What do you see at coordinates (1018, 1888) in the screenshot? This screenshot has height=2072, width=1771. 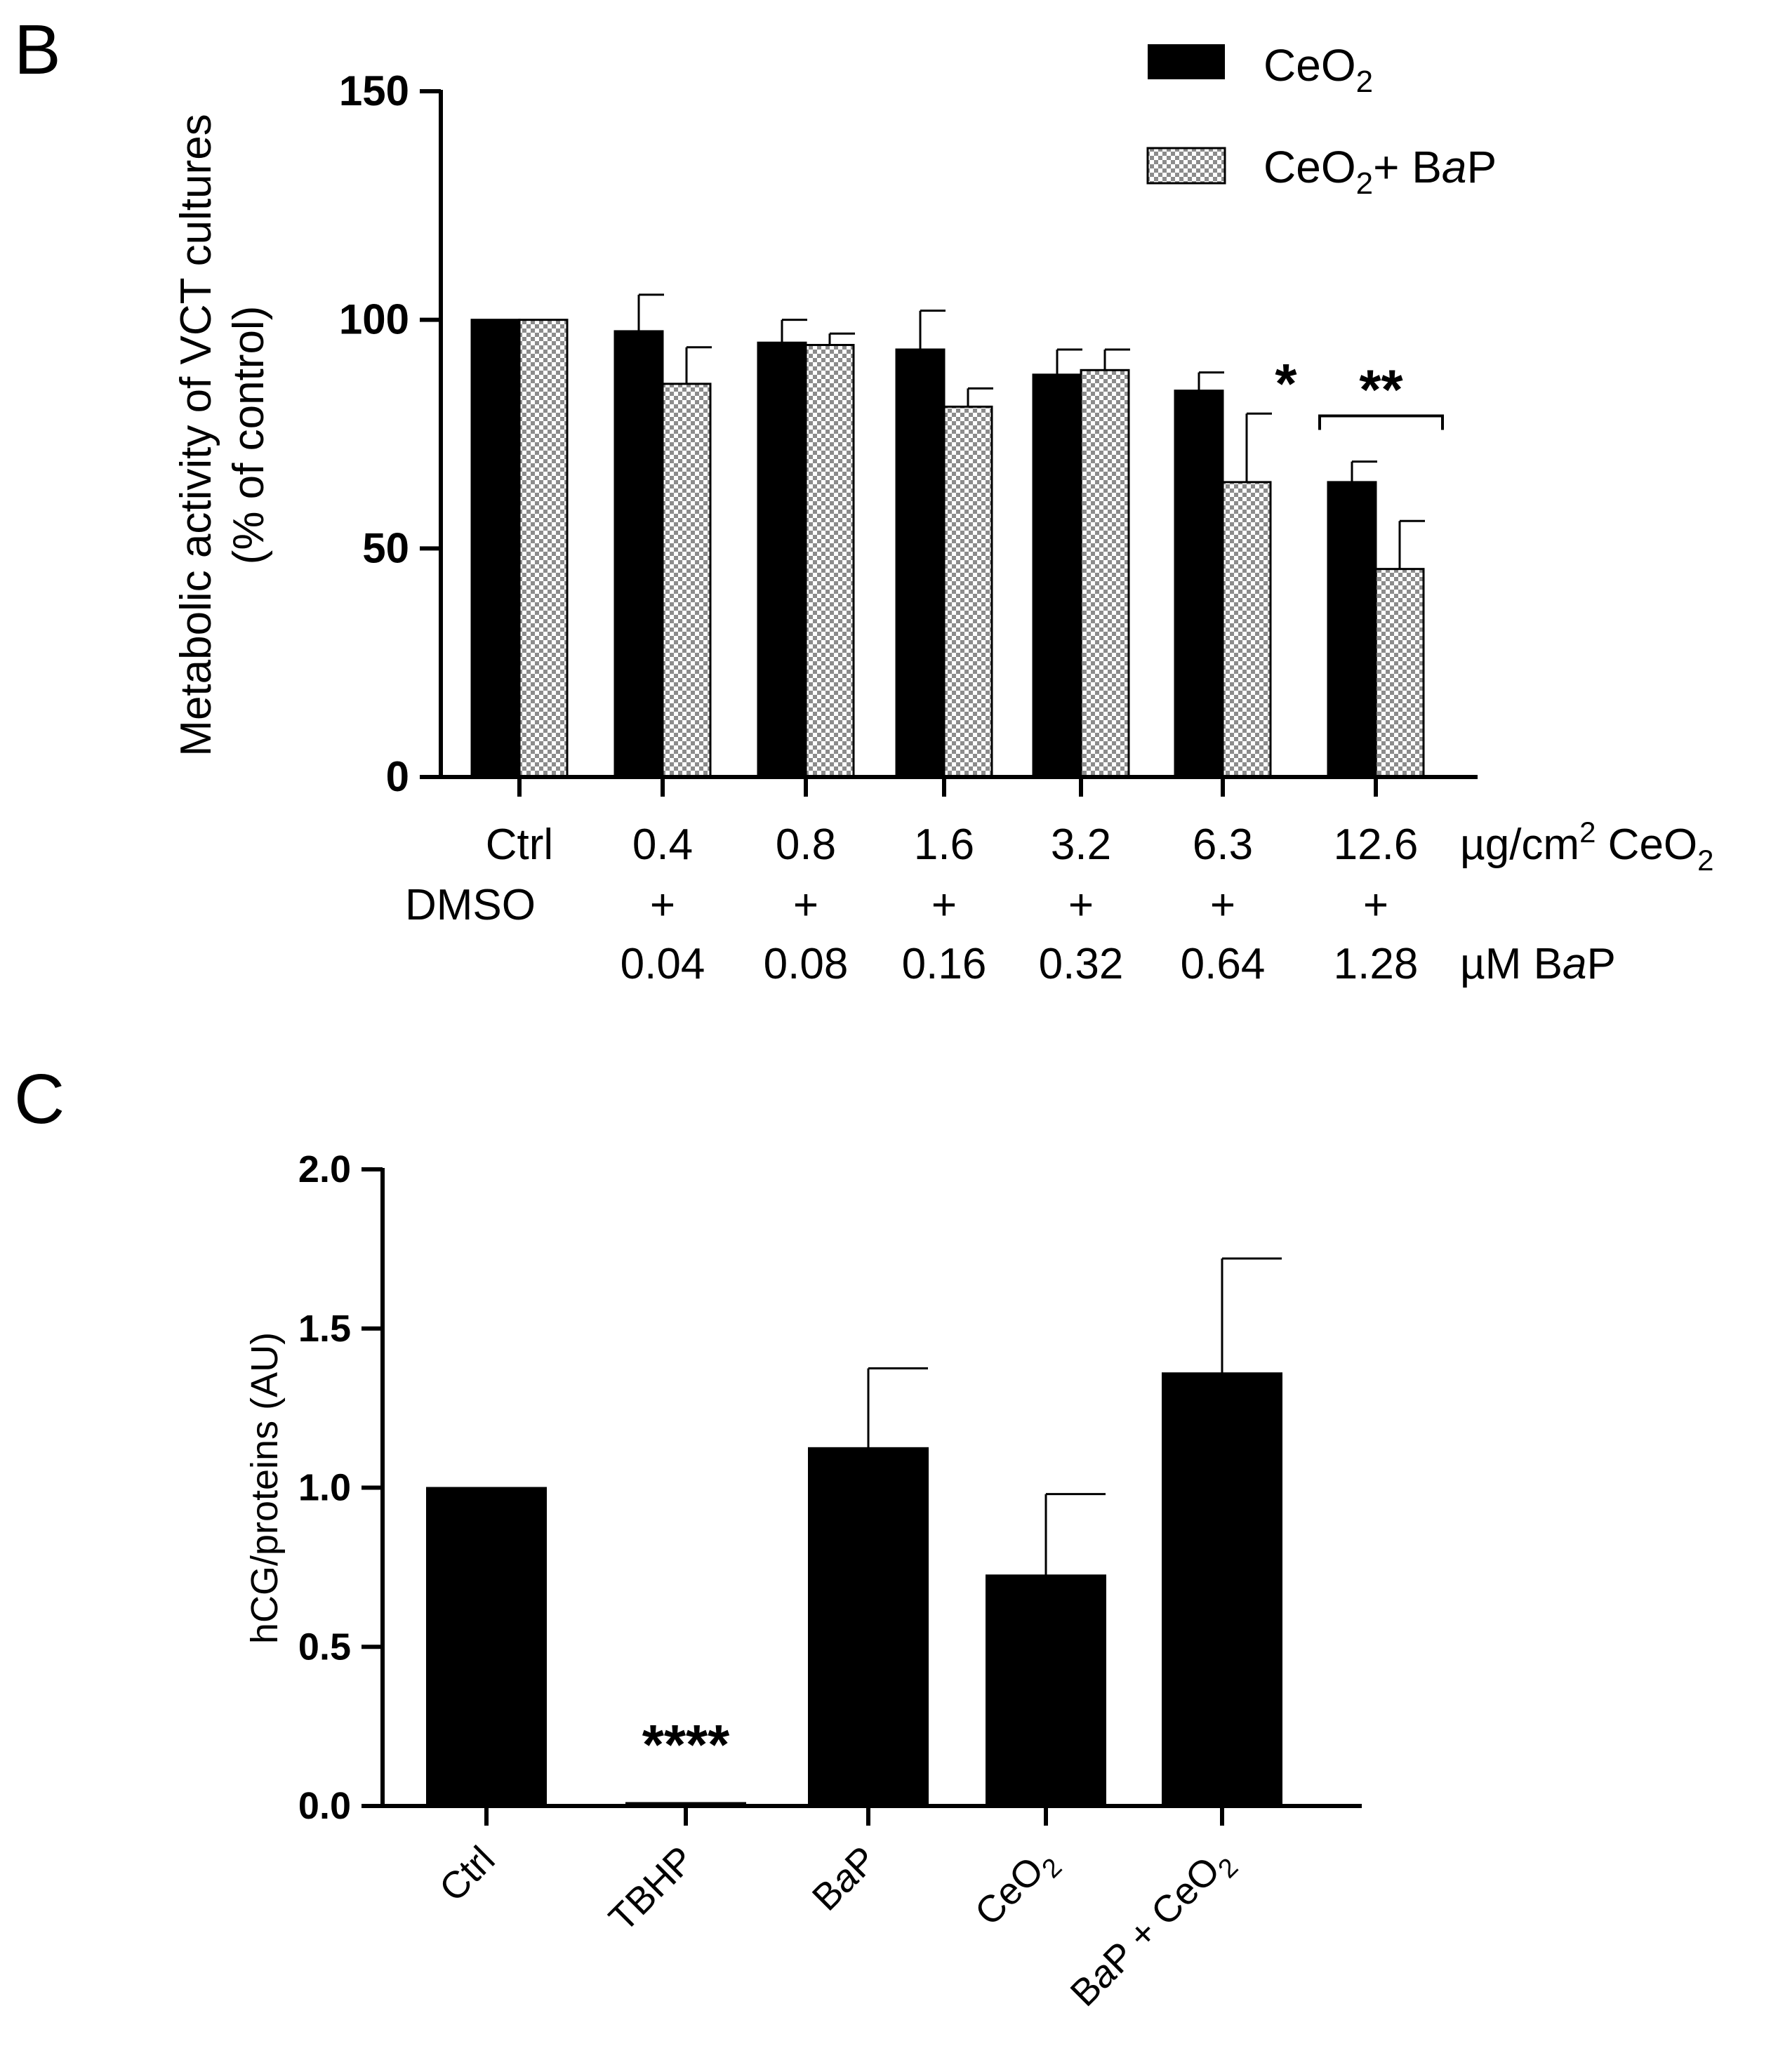 I see `panel-c-x-tick-label: CeO2` at bounding box center [1018, 1888].